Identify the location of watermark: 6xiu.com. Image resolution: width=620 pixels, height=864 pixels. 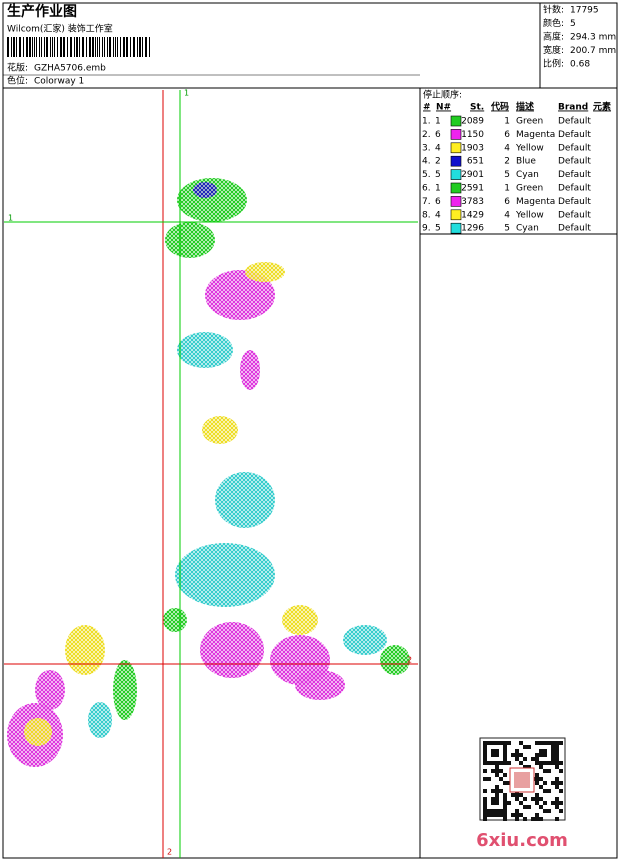
(522, 840).